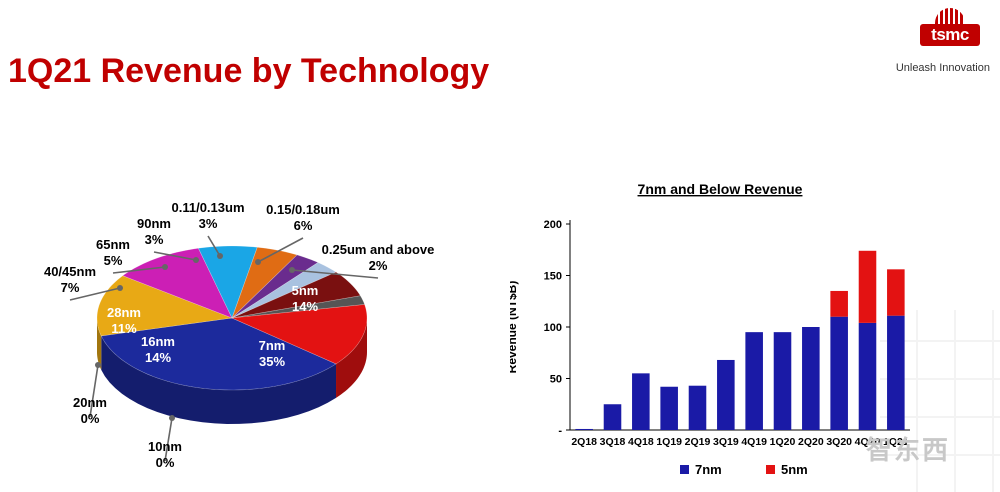 The height and width of the screenshot is (492, 1000). Describe the element at coordinates (90, 402) in the screenshot. I see `pie-label-name: 20nm` at that location.